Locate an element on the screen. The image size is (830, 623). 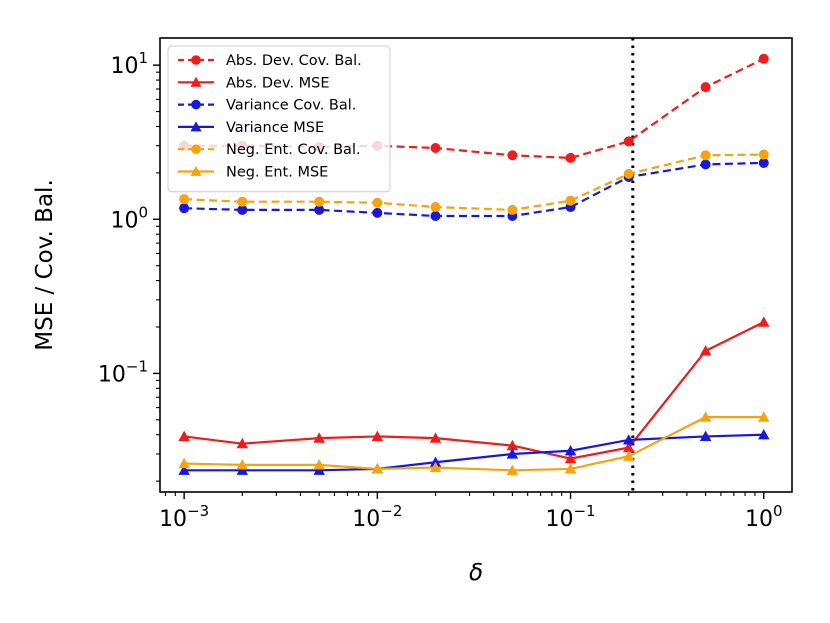
y-tick-label: 10⁻¹ is located at coordinates (123, 372).